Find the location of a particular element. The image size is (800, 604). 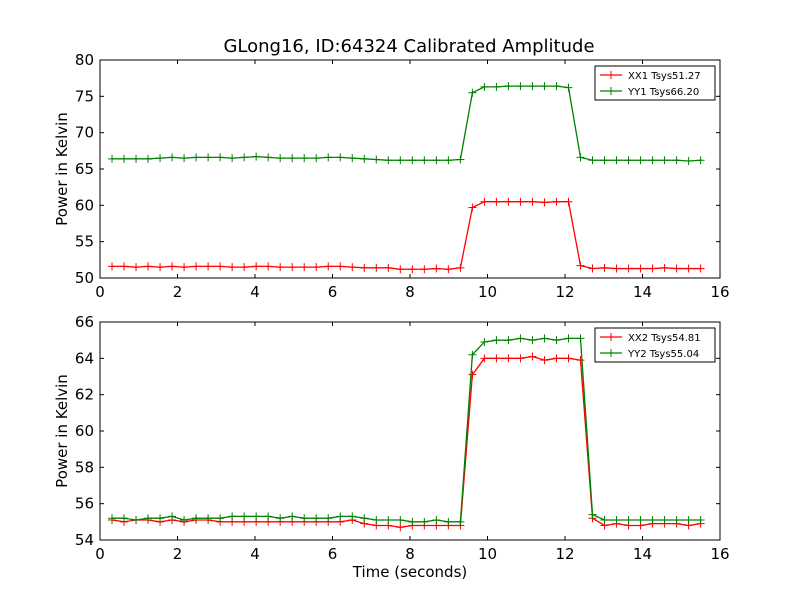

chart-title: GLong16, ID:64324 Calibrated Amplitude is located at coordinates (408, 46).